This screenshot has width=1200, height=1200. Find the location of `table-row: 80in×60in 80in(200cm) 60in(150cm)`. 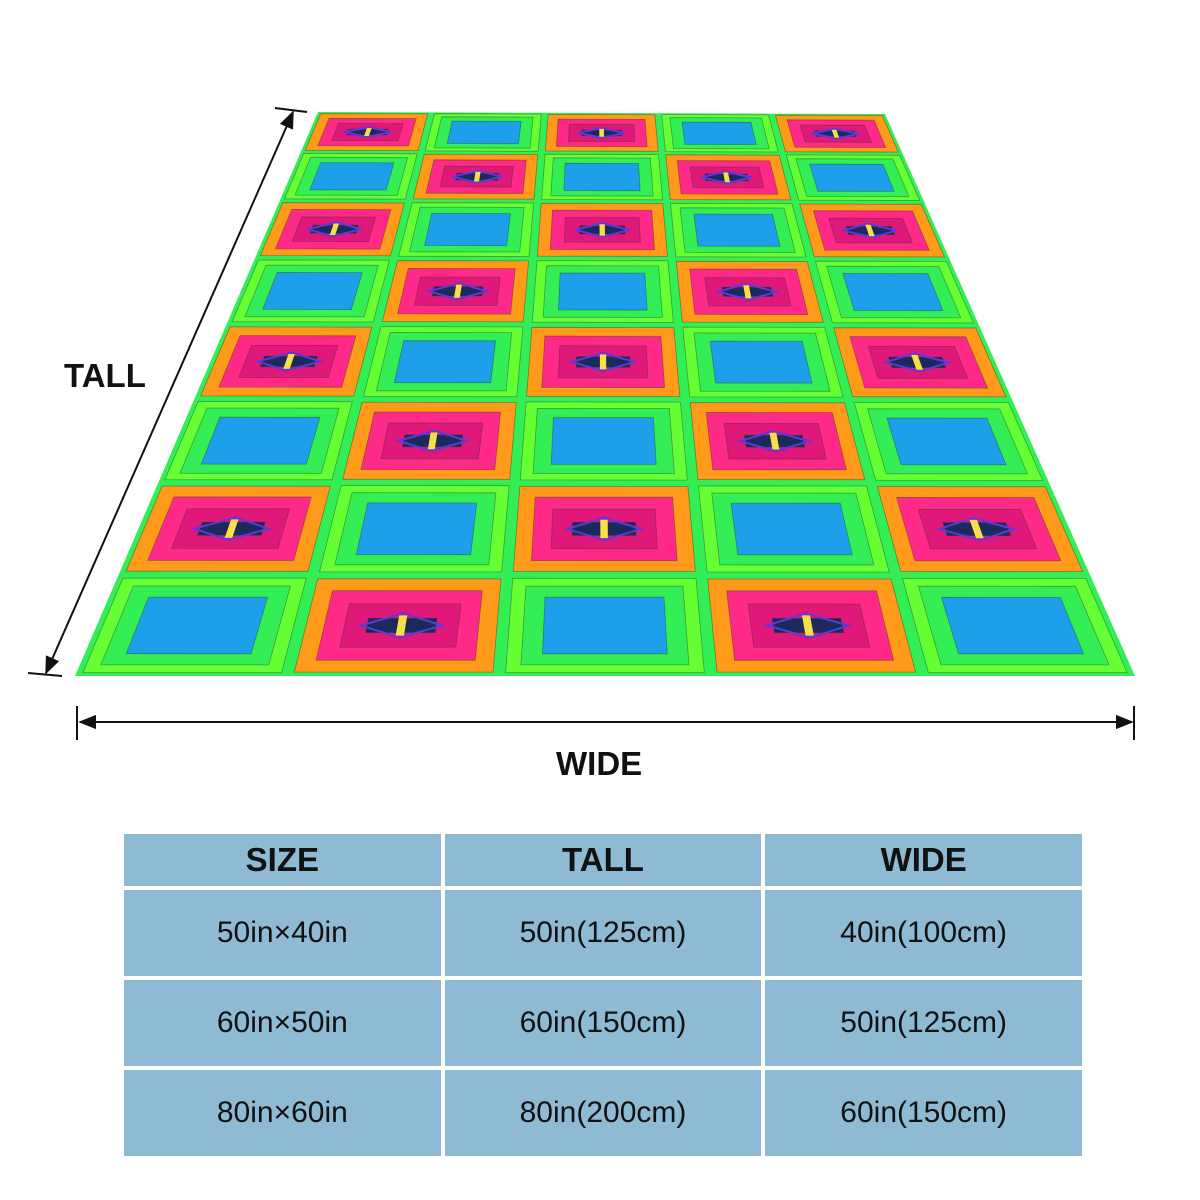

table-row: 80in×60in 80in(200cm) 60in(150cm) is located at coordinates (603, 1113).